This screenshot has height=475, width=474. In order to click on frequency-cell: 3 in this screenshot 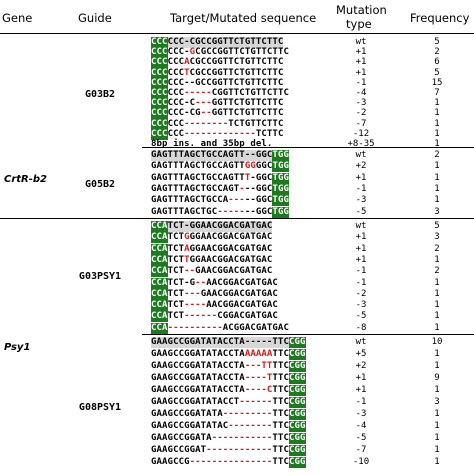, I will do `click(437, 237)`.